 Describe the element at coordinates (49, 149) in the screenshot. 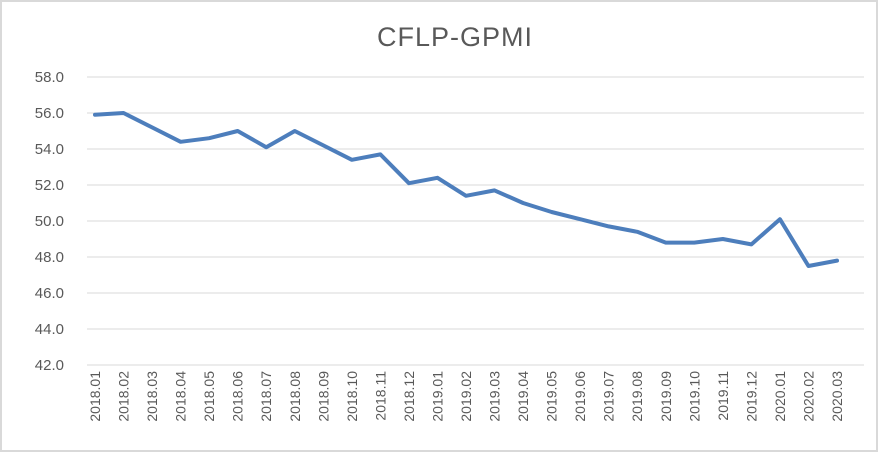

I see `y-axis-tick-label: 54.0` at that location.